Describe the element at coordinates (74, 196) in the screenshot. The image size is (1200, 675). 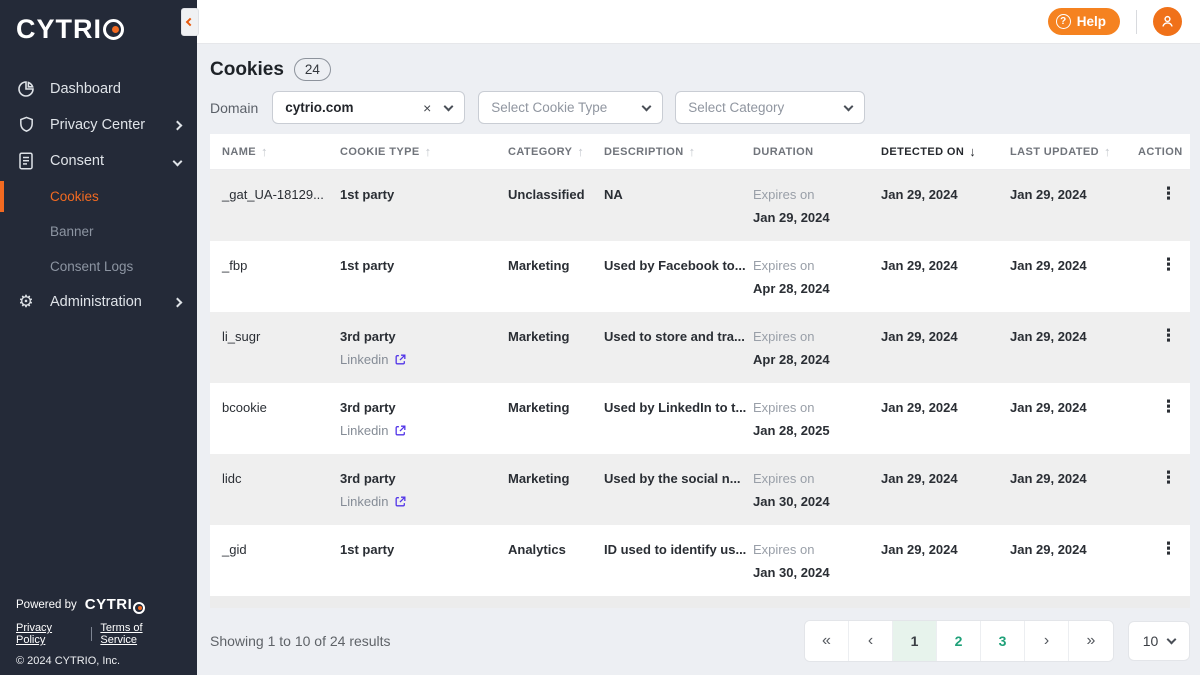
I see `sidebar-subitem-label: Cookies` at that location.